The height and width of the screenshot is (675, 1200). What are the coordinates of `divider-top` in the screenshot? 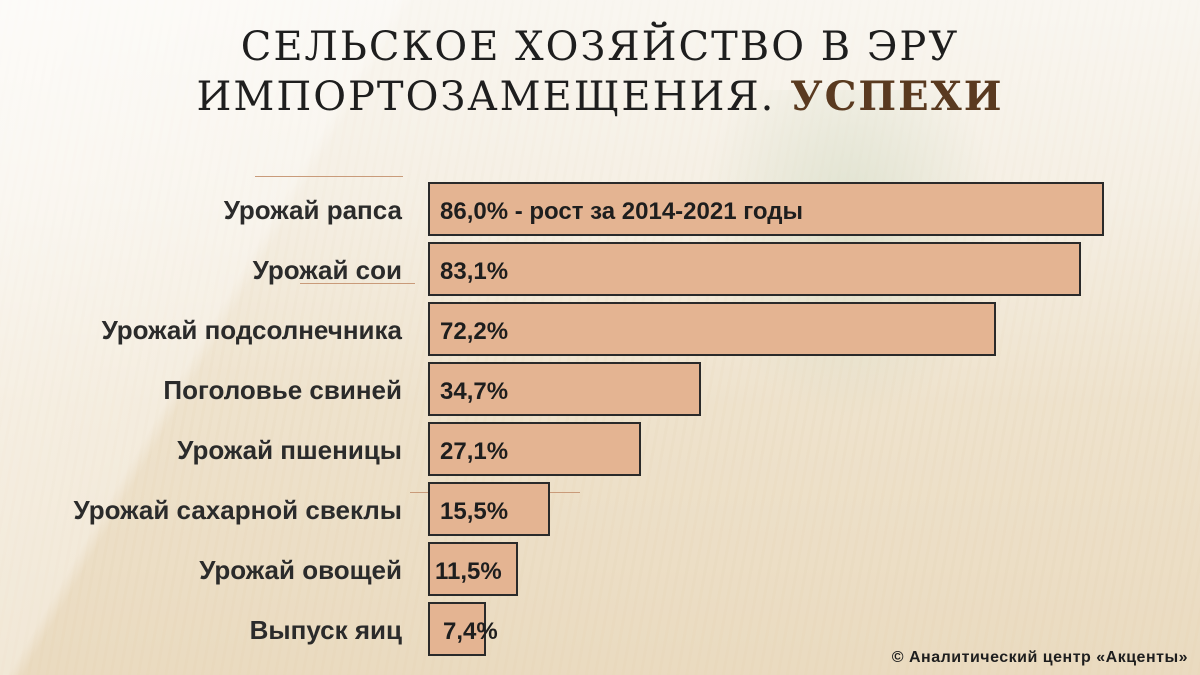 It's located at (329, 176).